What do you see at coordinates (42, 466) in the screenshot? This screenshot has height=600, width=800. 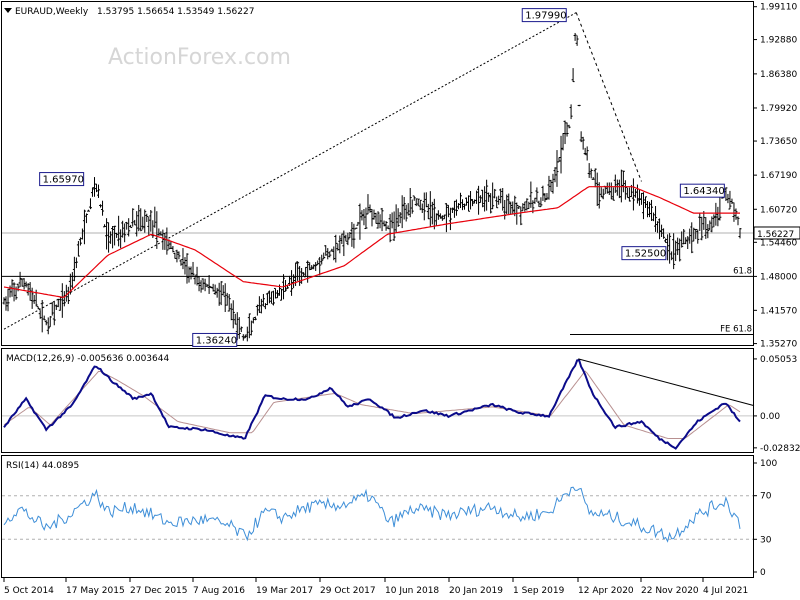 I see `rsi-title: RSI(14) 44.0895` at bounding box center [42, 466].